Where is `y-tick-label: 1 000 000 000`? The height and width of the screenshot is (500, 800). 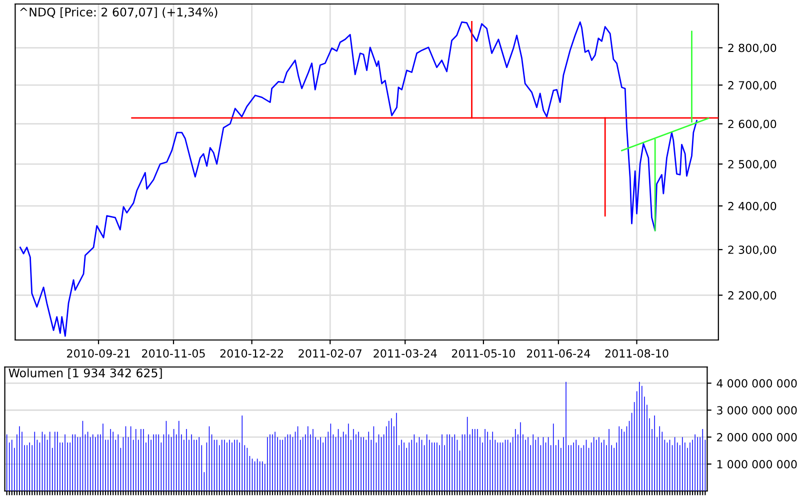
y-tick-label: 1 000 000 000 is located at coordinates (757, 464).